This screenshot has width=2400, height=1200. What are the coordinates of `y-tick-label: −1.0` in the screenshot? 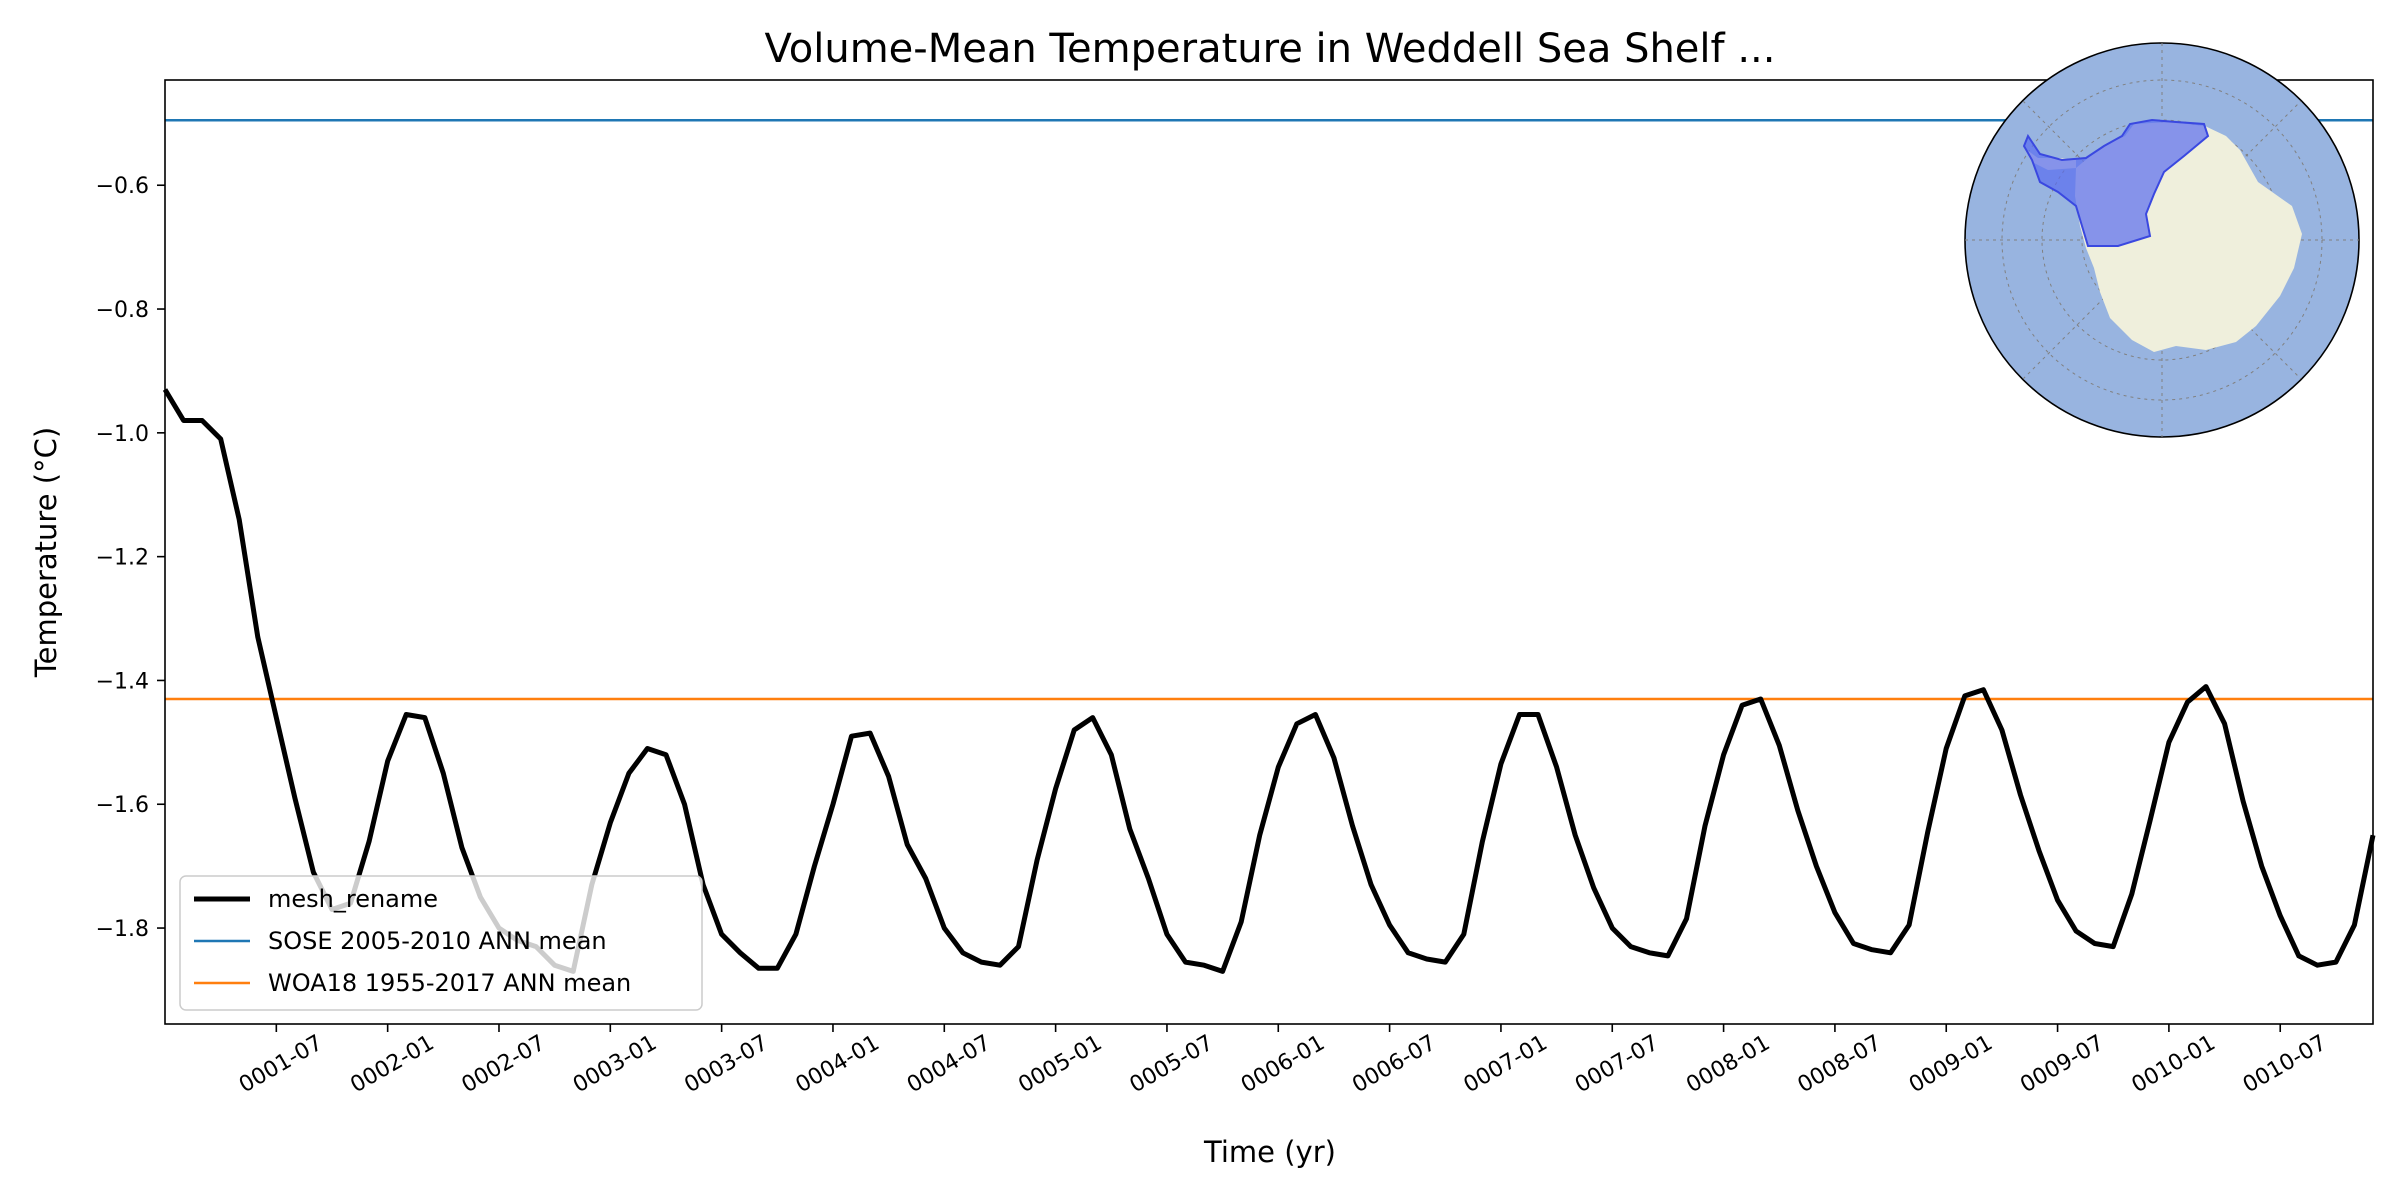 It's located at (122, 434).